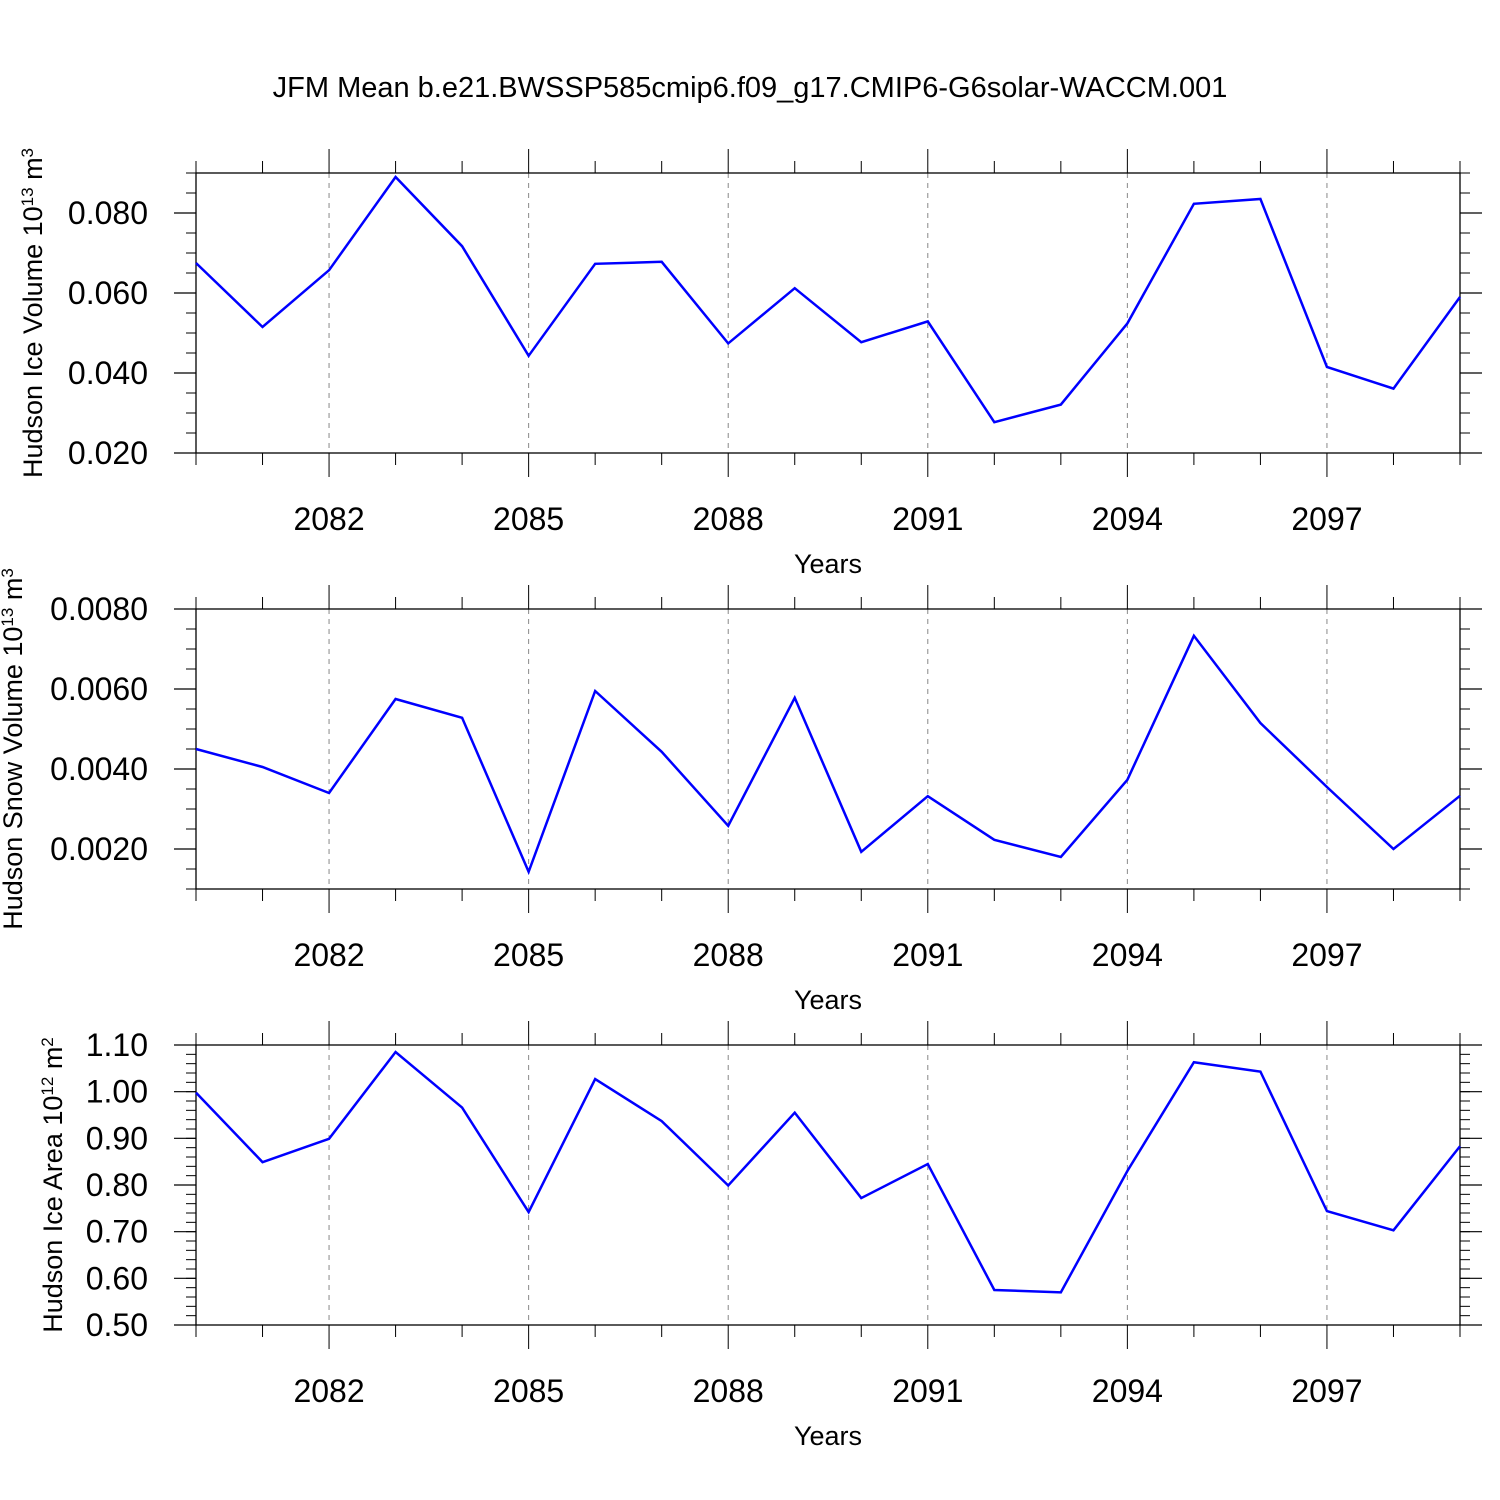  Describe the element at coordinates (994, 1290) in the screenshot. I see `panel-3-data-point-2092` at that location.